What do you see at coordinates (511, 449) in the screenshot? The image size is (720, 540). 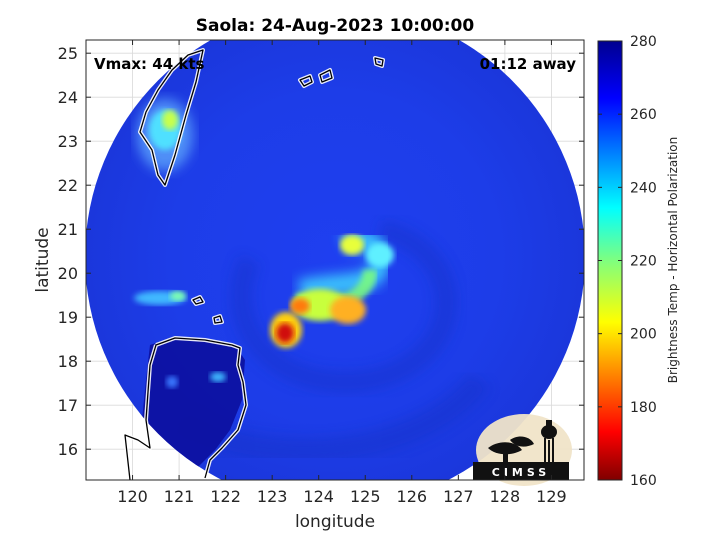 I see `satellite-dish-icon` at bounding box center [511, 449].